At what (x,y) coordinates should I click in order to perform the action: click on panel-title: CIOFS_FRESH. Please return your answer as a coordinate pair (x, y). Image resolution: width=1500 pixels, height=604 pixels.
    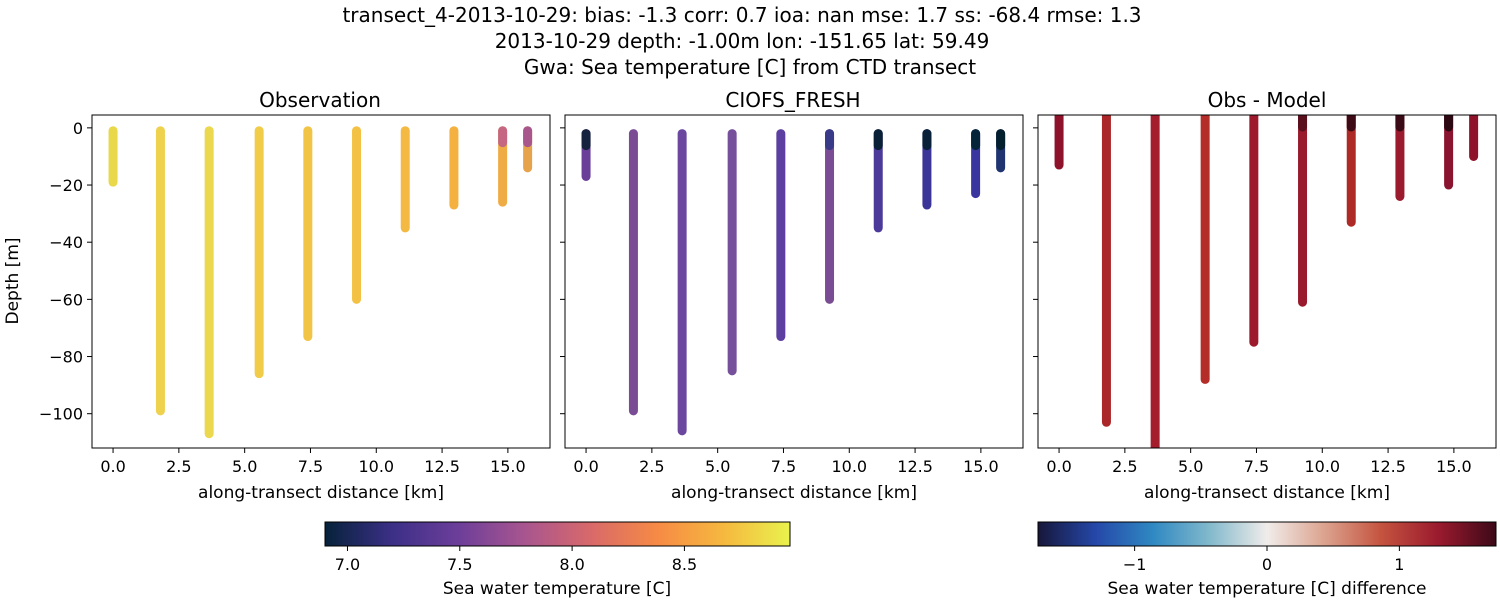
    Looking at the image, I should click on (792, 100).